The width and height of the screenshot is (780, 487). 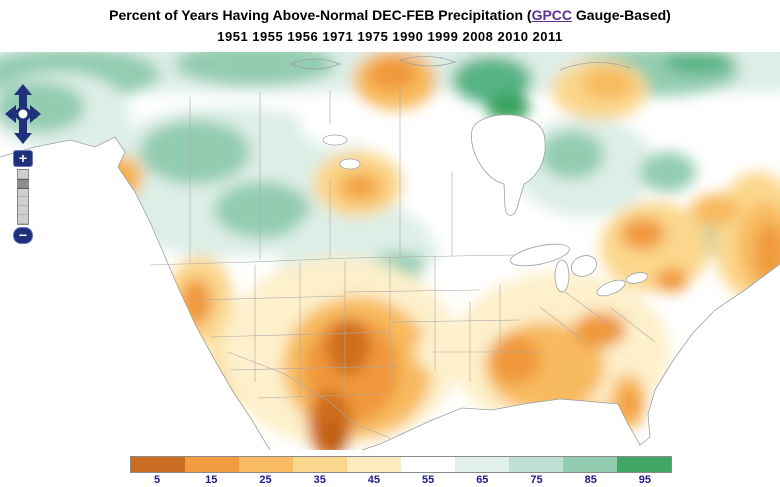 I want to click on zoom-in-label: +, so click(x=23, y=158).